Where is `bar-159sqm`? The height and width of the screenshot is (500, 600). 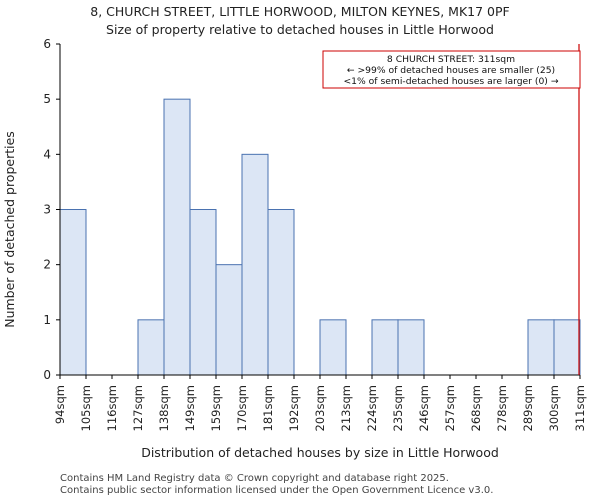
bar-159sqm is located at coordinates (229, 320).